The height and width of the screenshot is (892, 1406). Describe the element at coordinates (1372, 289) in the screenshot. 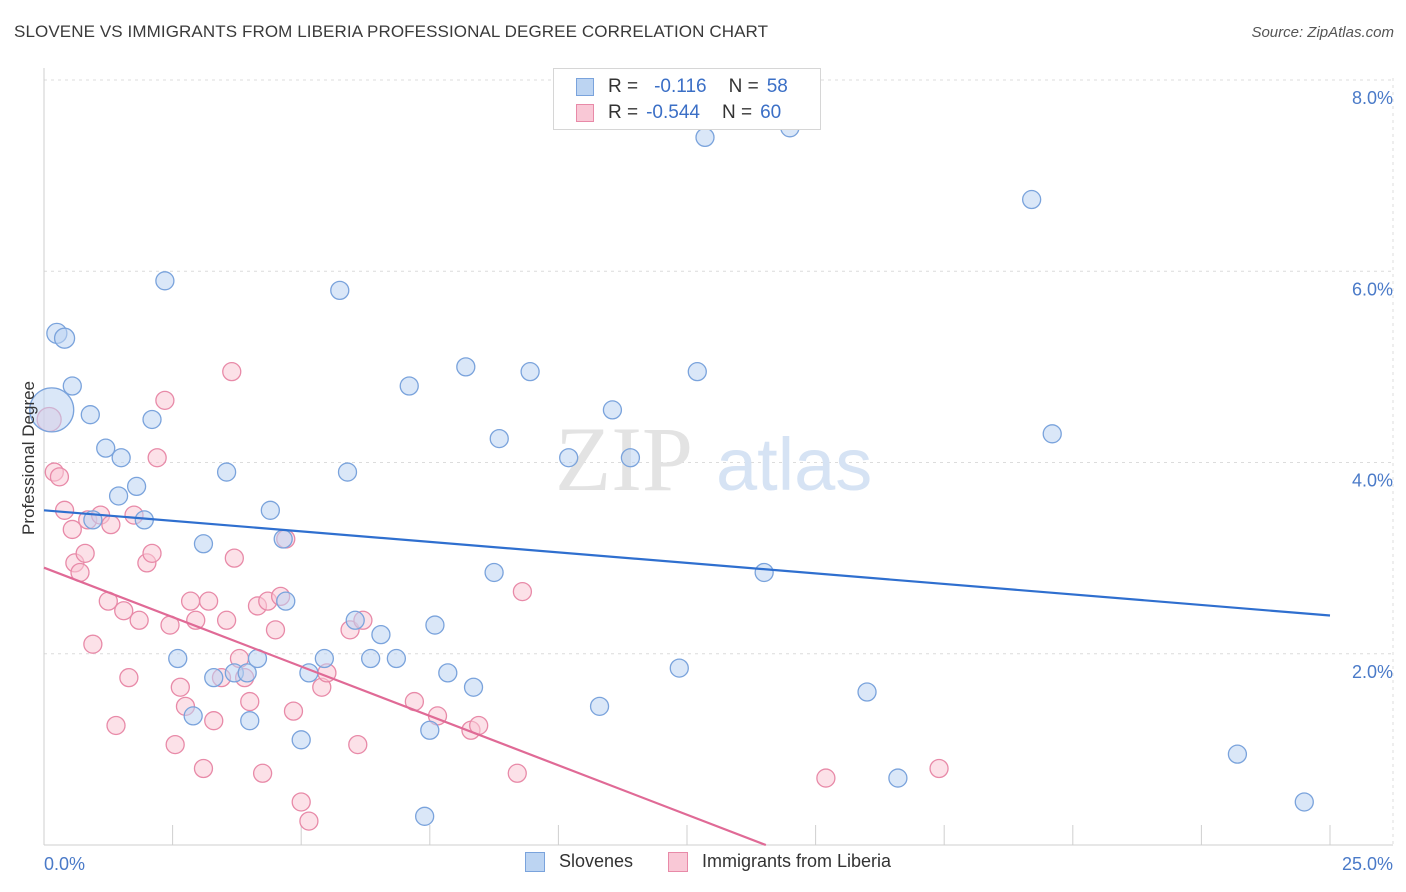

I see `y-tick-label: 6.0%` at that location.